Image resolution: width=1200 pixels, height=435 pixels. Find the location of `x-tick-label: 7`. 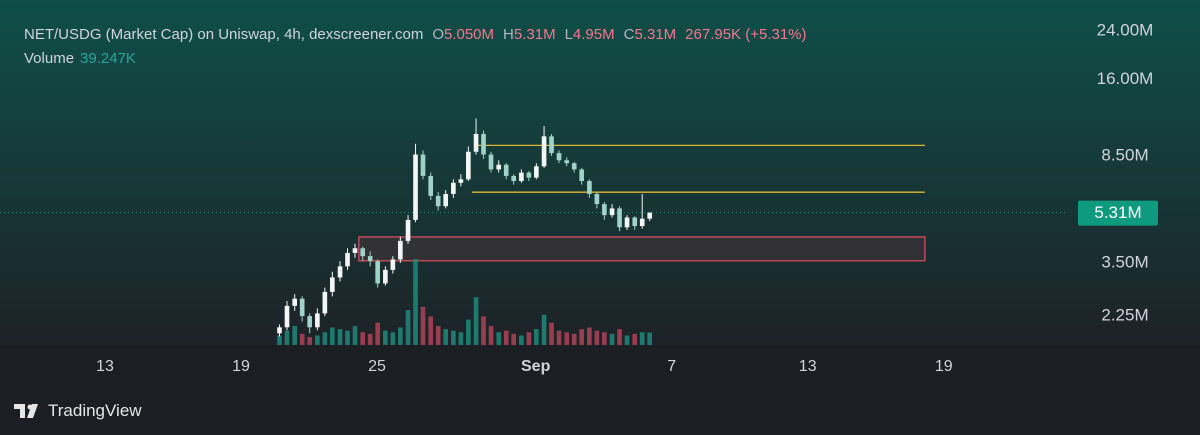

x-tick-label: 7 is located at coordinates (671, 366).